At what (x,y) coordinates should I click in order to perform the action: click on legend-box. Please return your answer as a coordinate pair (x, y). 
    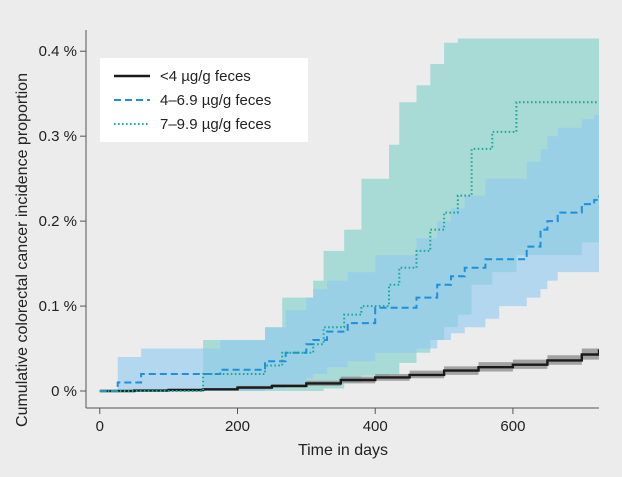
    Looking at the image, I should click on (204, 100).